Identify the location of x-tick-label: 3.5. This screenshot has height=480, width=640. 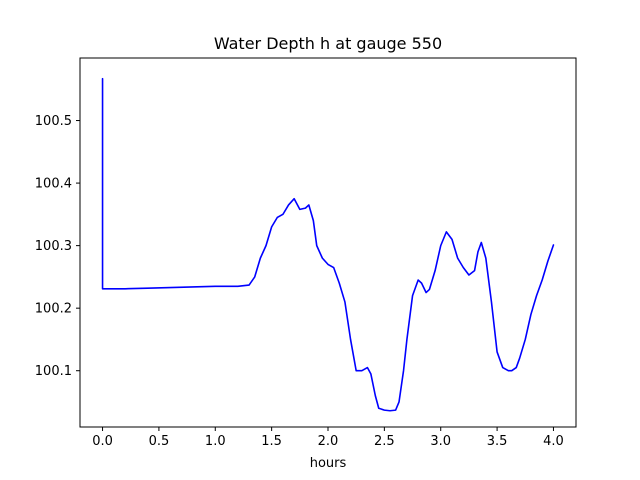
(497, 441).